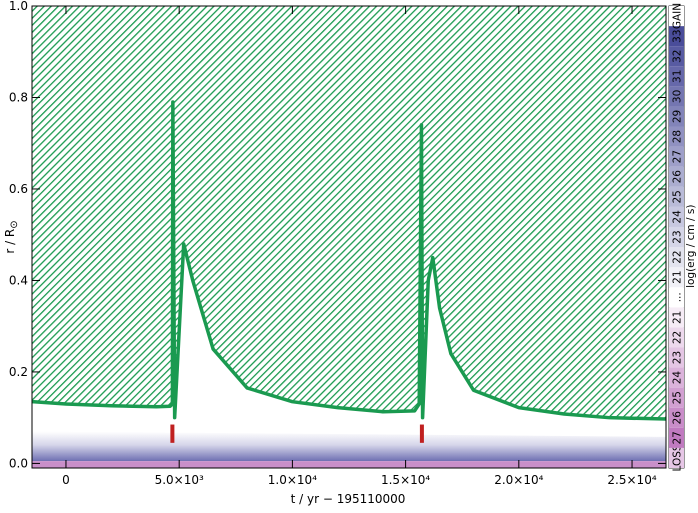  What do you see at coordinates (14, 224) in the screenshot?
I see `sun-symbol: ⊙` at bounding box center [14, 224].